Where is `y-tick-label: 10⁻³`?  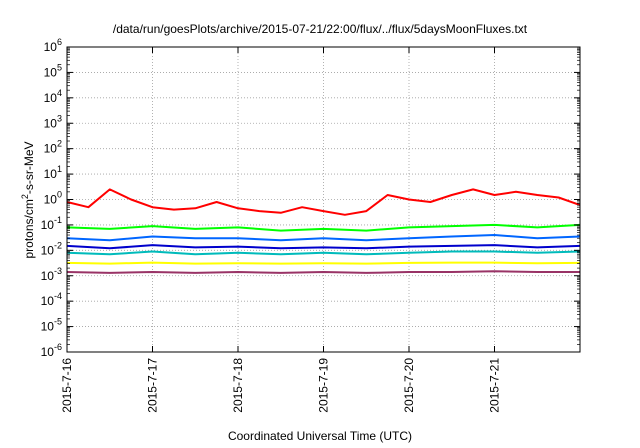
y-tick-label: 10⁻³ is located at coordinates (51, 274).